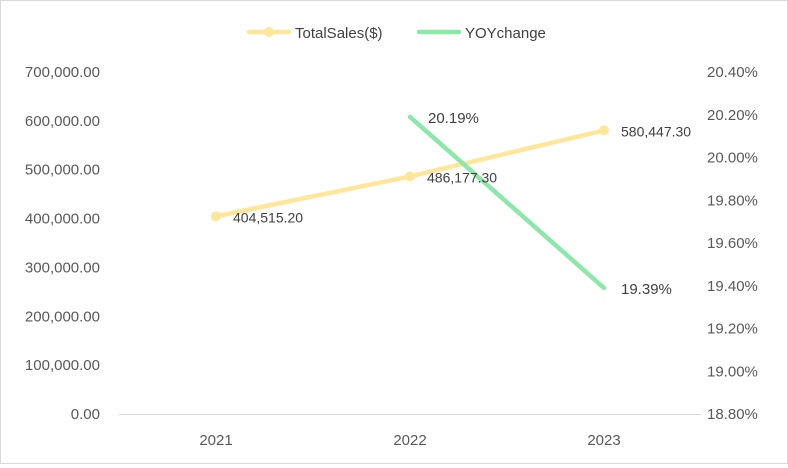  Describe the element at coordinates (732, 329) in the screenshot. I see `right-tick-label: 19.20%` at that location.